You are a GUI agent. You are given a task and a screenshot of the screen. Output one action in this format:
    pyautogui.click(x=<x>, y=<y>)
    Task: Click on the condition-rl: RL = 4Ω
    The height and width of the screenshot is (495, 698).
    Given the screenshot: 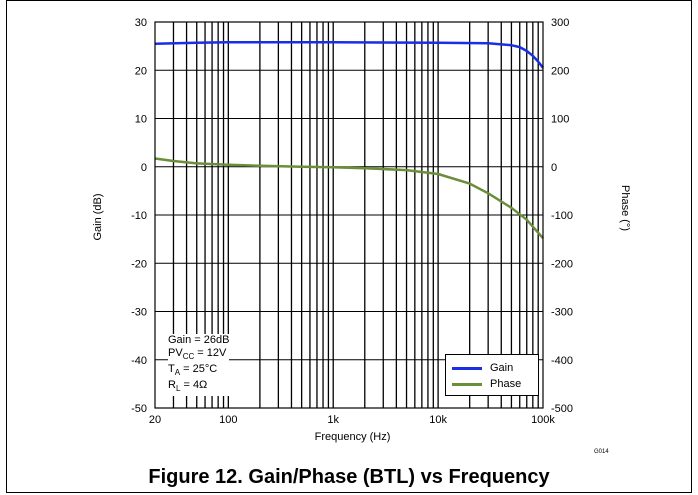 What is the action you would take?
    pyautogui.click(x=188, y=386)
    